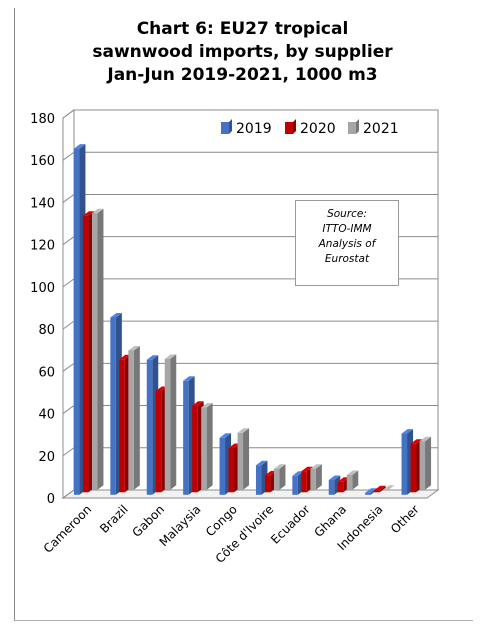 The width and height of the screenshot is (485, 635). I want to click on chart-title-line-2: sawnwood imports, by supplier, so click(242, 52).